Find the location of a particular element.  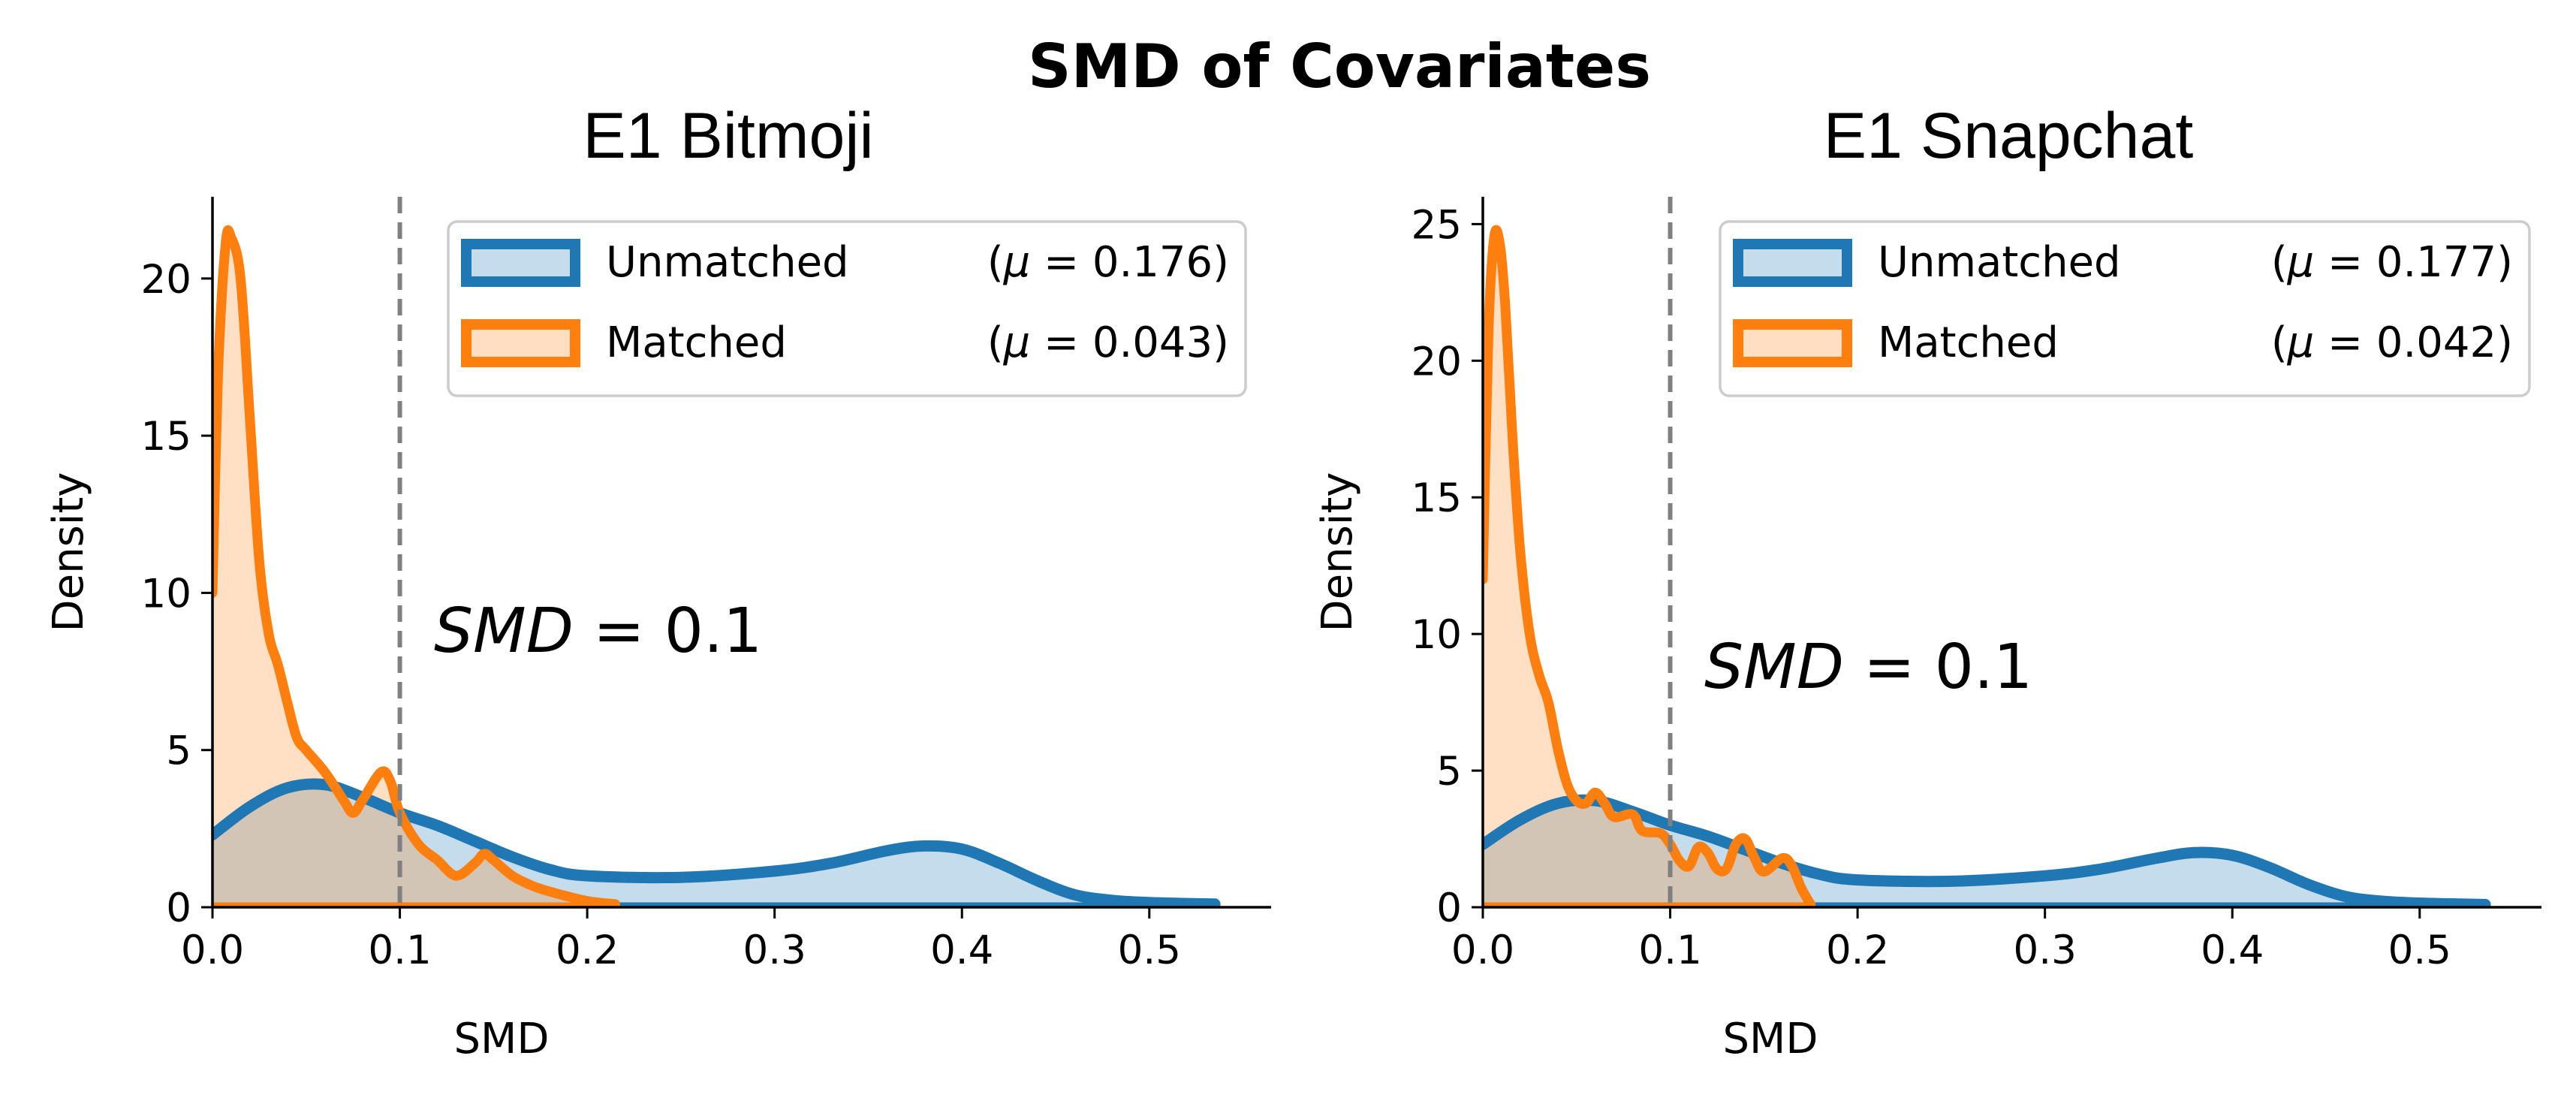

legend-stat-value: = 0.042) is located at coordinates (2413, 342).